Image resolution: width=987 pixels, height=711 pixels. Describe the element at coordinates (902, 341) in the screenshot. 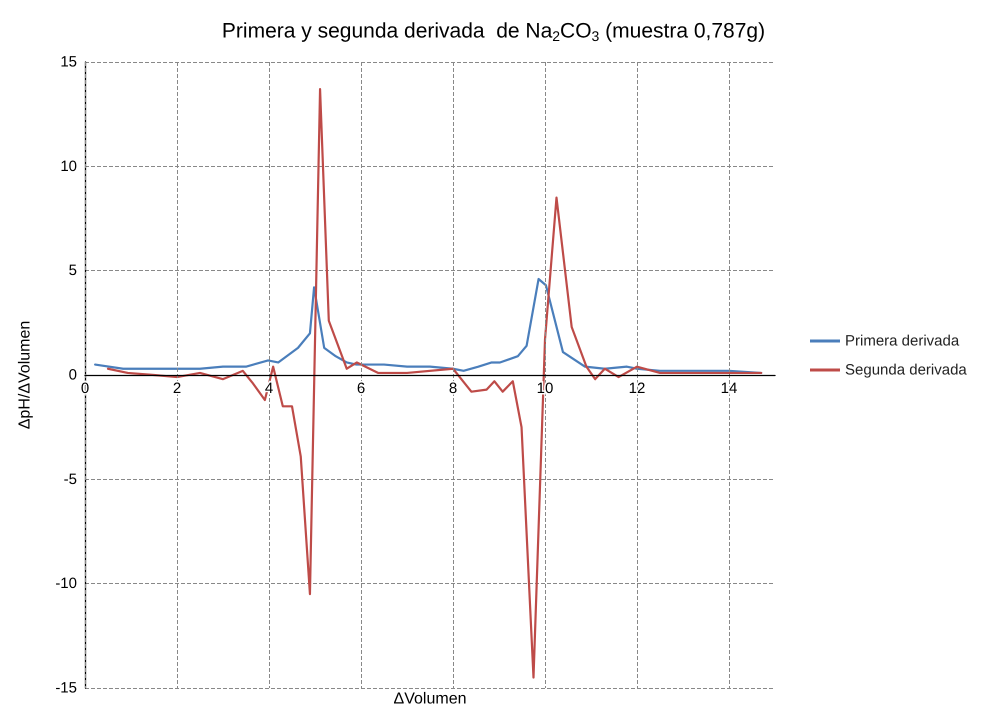

I see `legend-label: Primera derivada` at that location.